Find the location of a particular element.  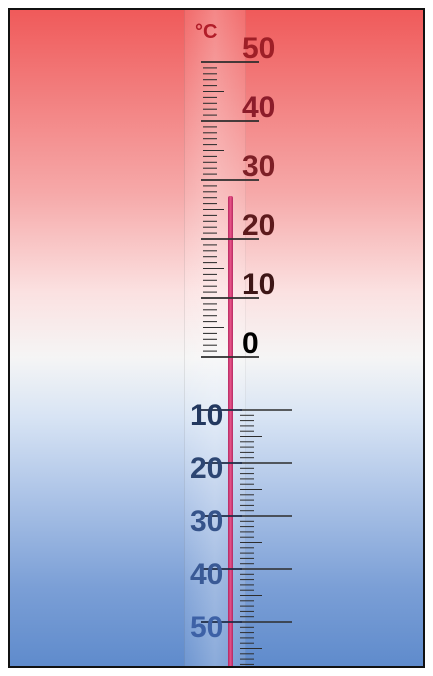

unit-label: °C is located at coordinates (206, 32).